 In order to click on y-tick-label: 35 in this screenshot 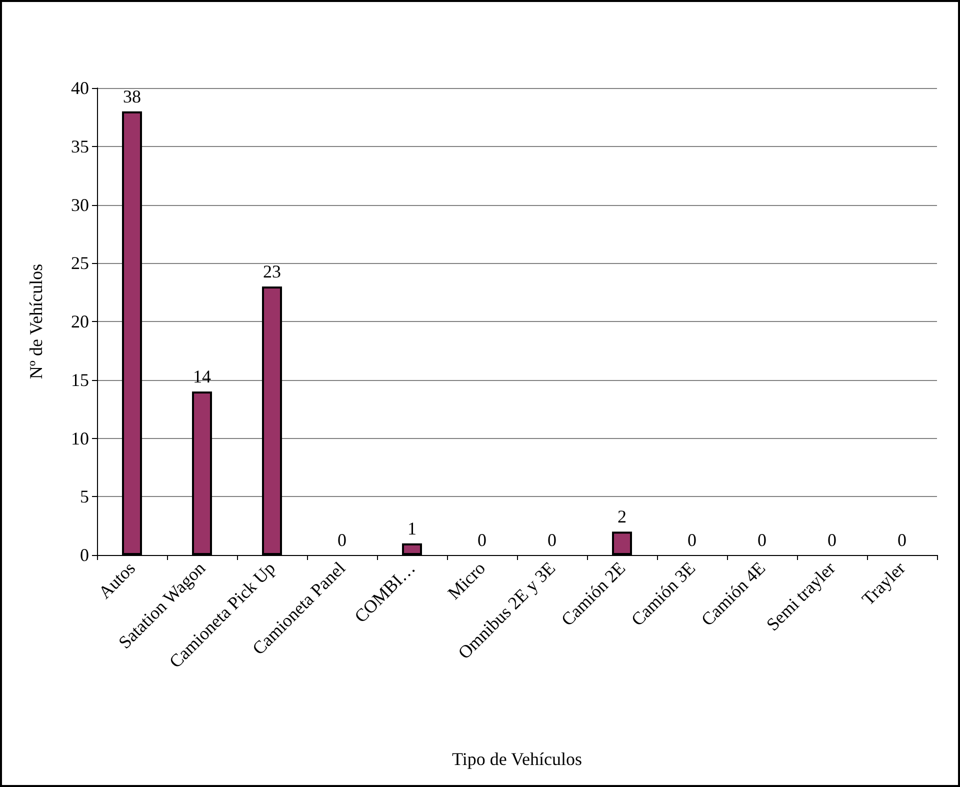, I will do `click(80, 146)`.